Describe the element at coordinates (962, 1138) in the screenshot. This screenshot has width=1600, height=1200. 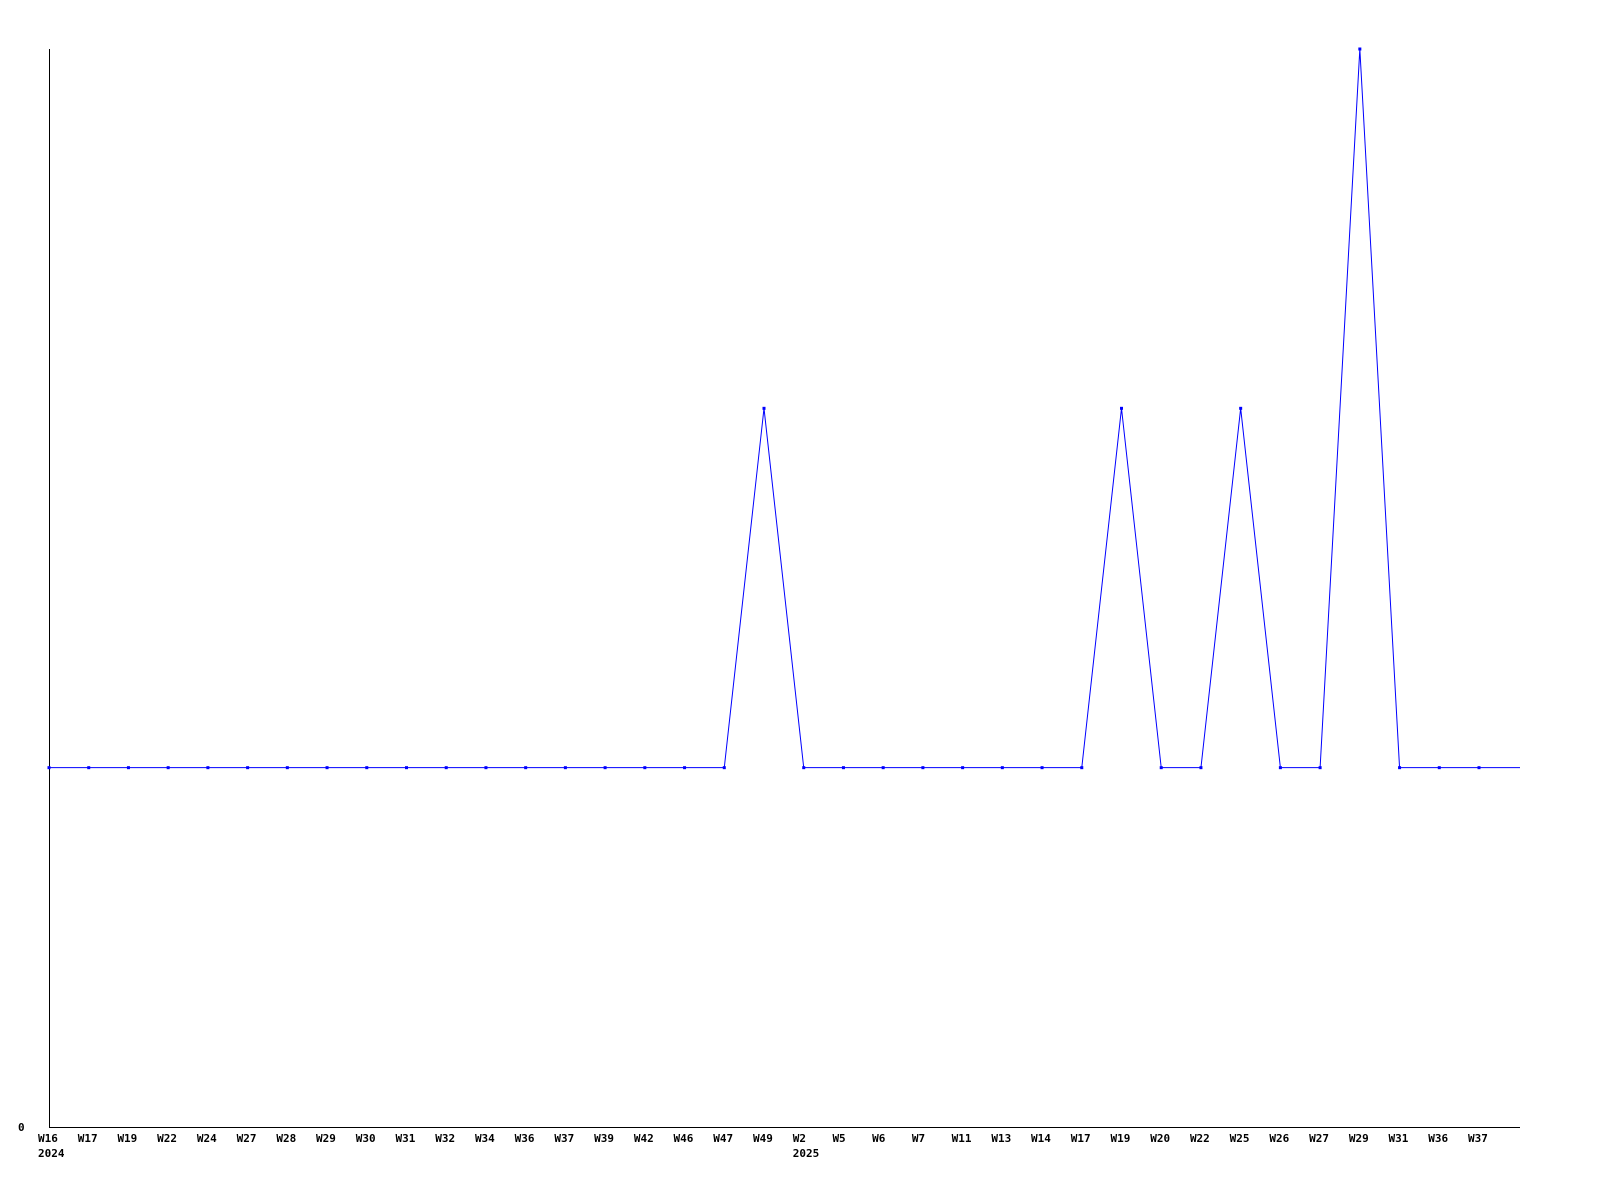
I see `x-tick-label: W11` at that location.